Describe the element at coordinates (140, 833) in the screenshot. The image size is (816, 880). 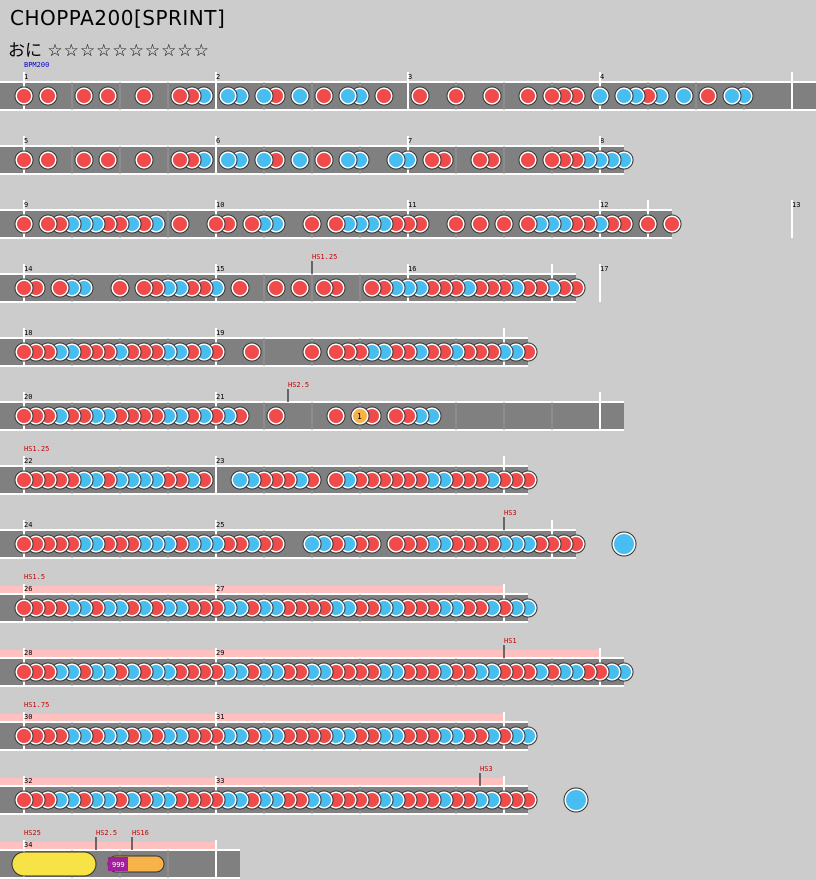
I see `event-label: HS16` at that location.